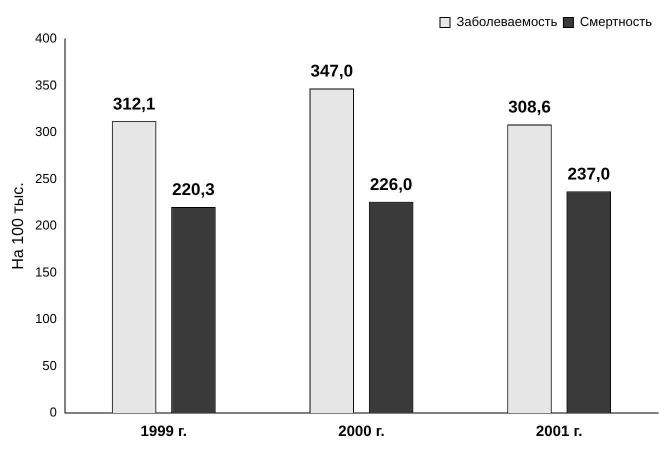 Image resolution: width=668 pixels, height=451 pixels. I want to click on x-tick-label: 2001 г., so click(559, 431).